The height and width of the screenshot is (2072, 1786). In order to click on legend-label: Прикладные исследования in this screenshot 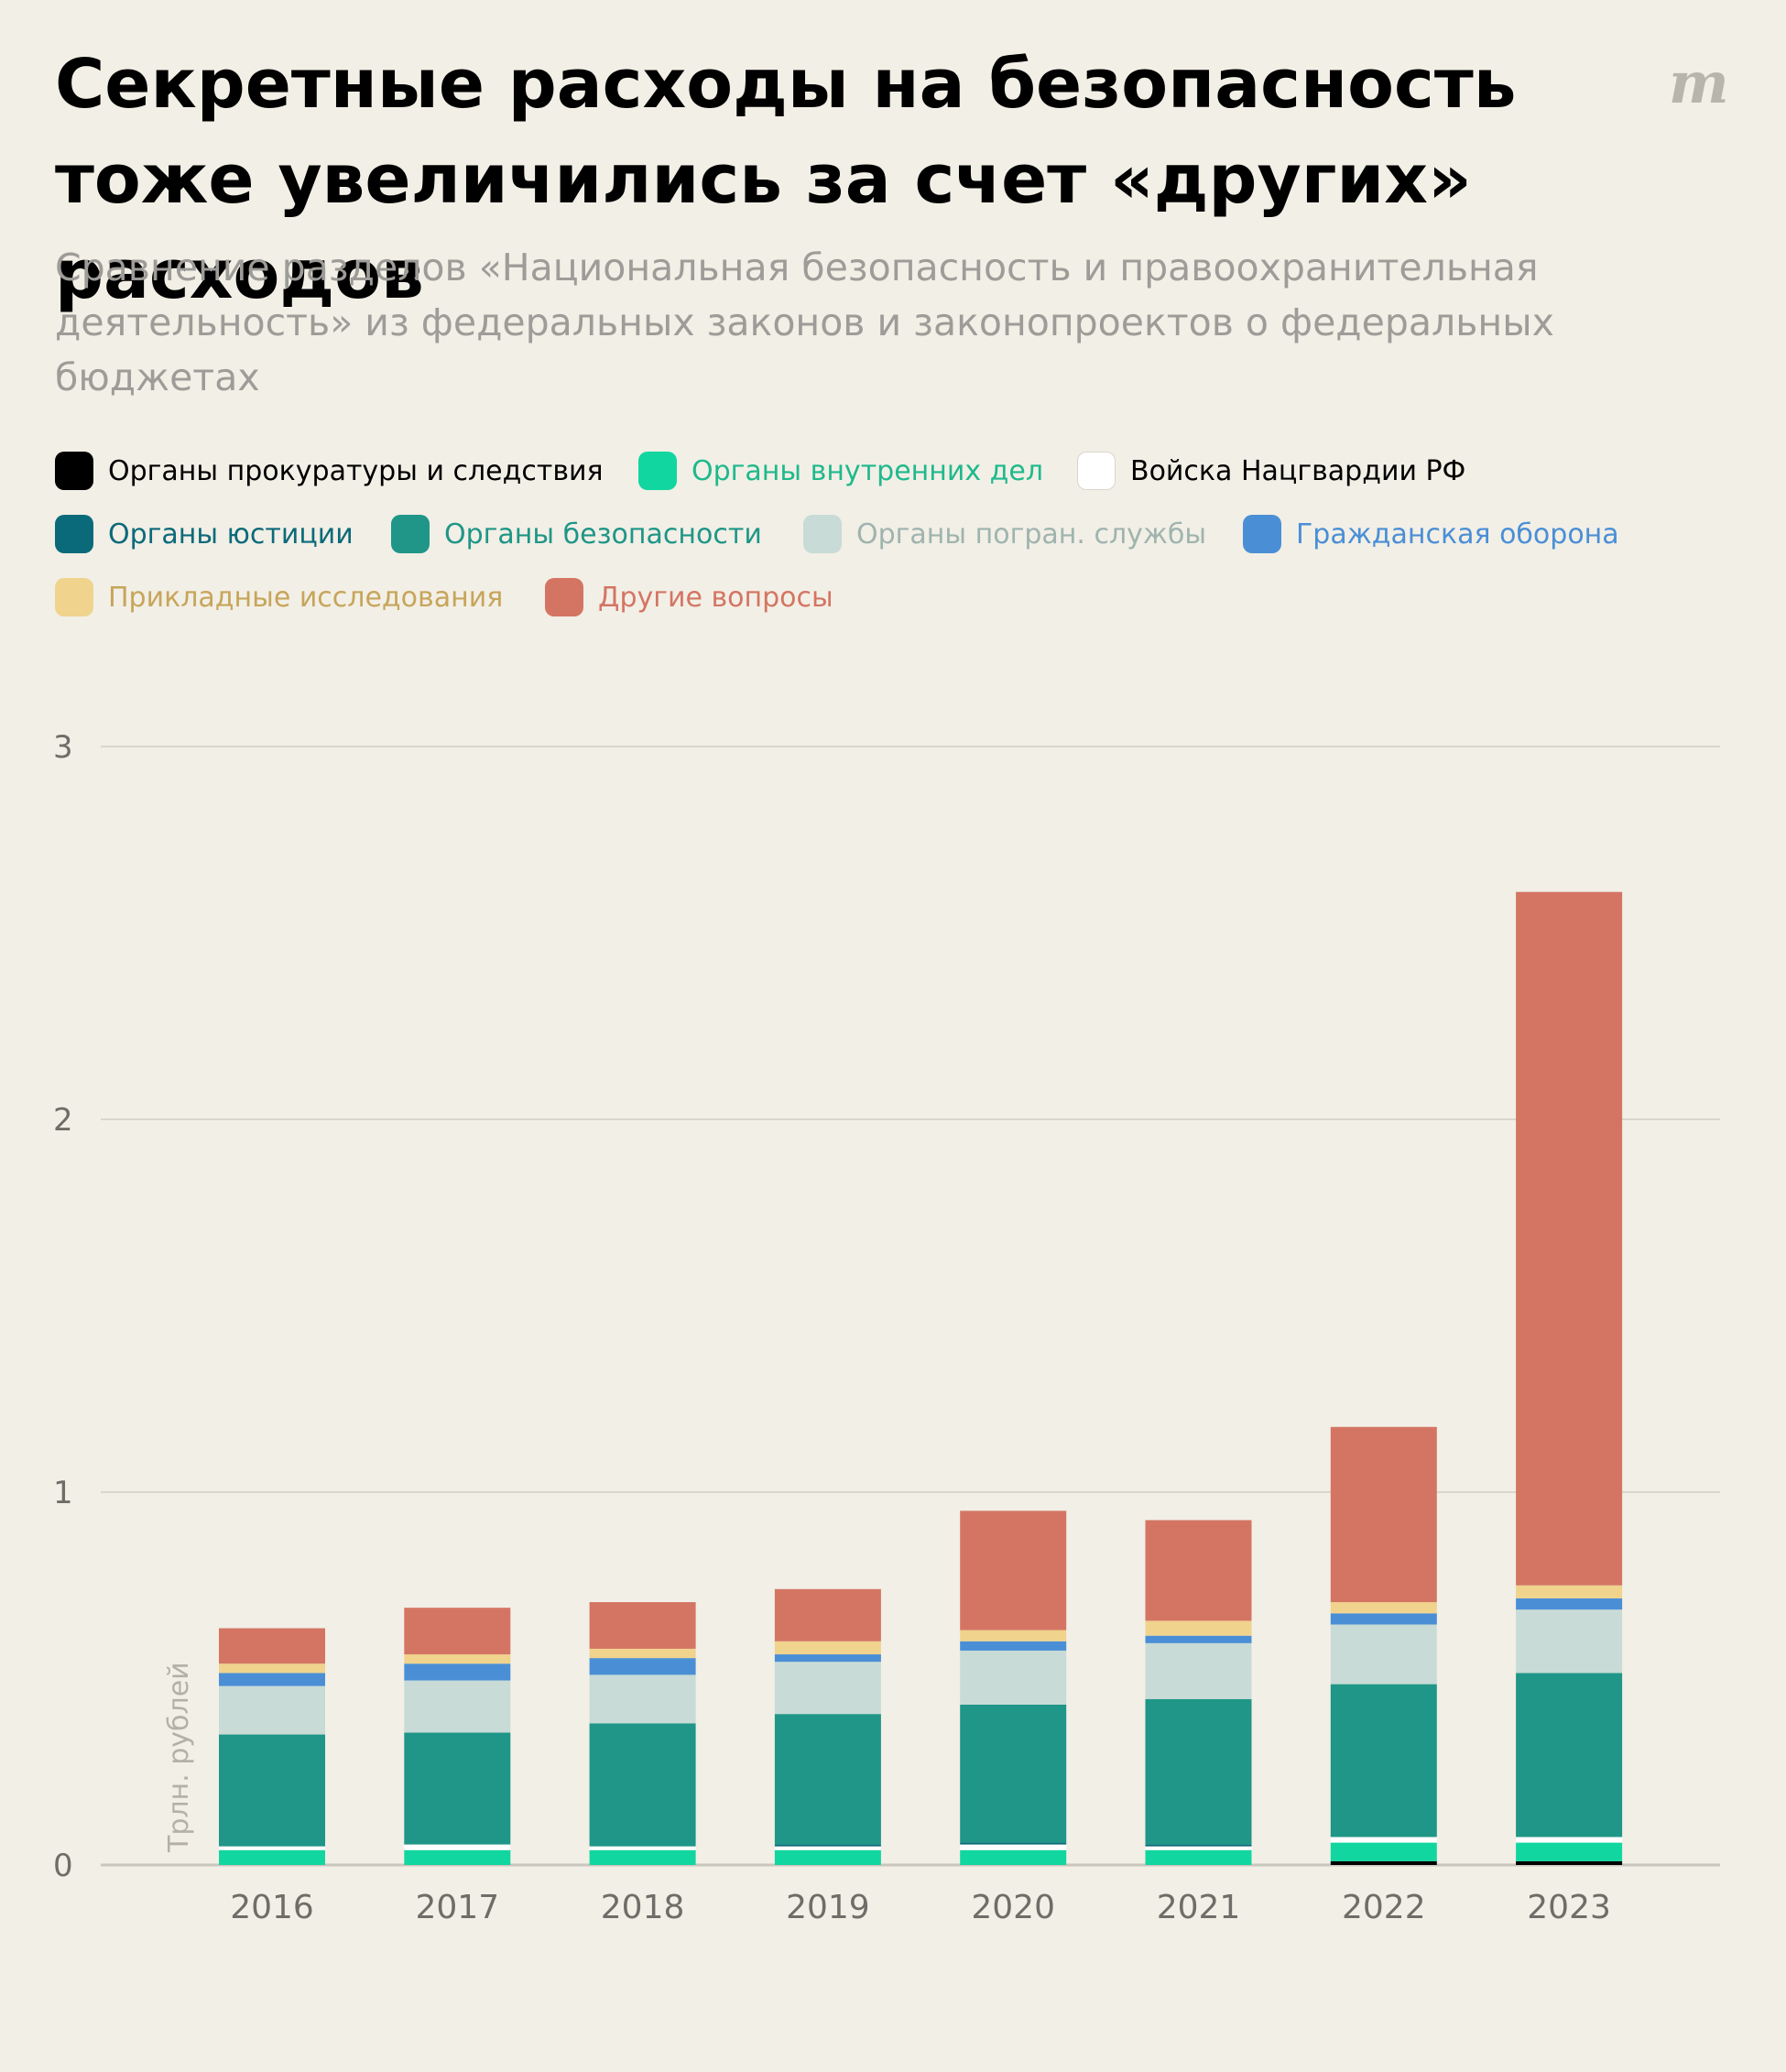, I will do `click(306, 598)`.